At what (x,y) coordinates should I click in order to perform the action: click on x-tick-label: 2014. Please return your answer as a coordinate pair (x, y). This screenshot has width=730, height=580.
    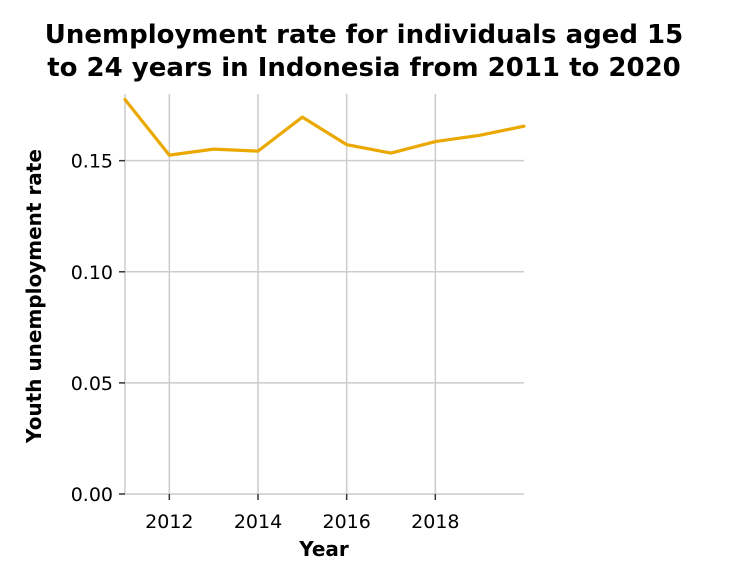
    Looking at the image, I should click on (258, 522).